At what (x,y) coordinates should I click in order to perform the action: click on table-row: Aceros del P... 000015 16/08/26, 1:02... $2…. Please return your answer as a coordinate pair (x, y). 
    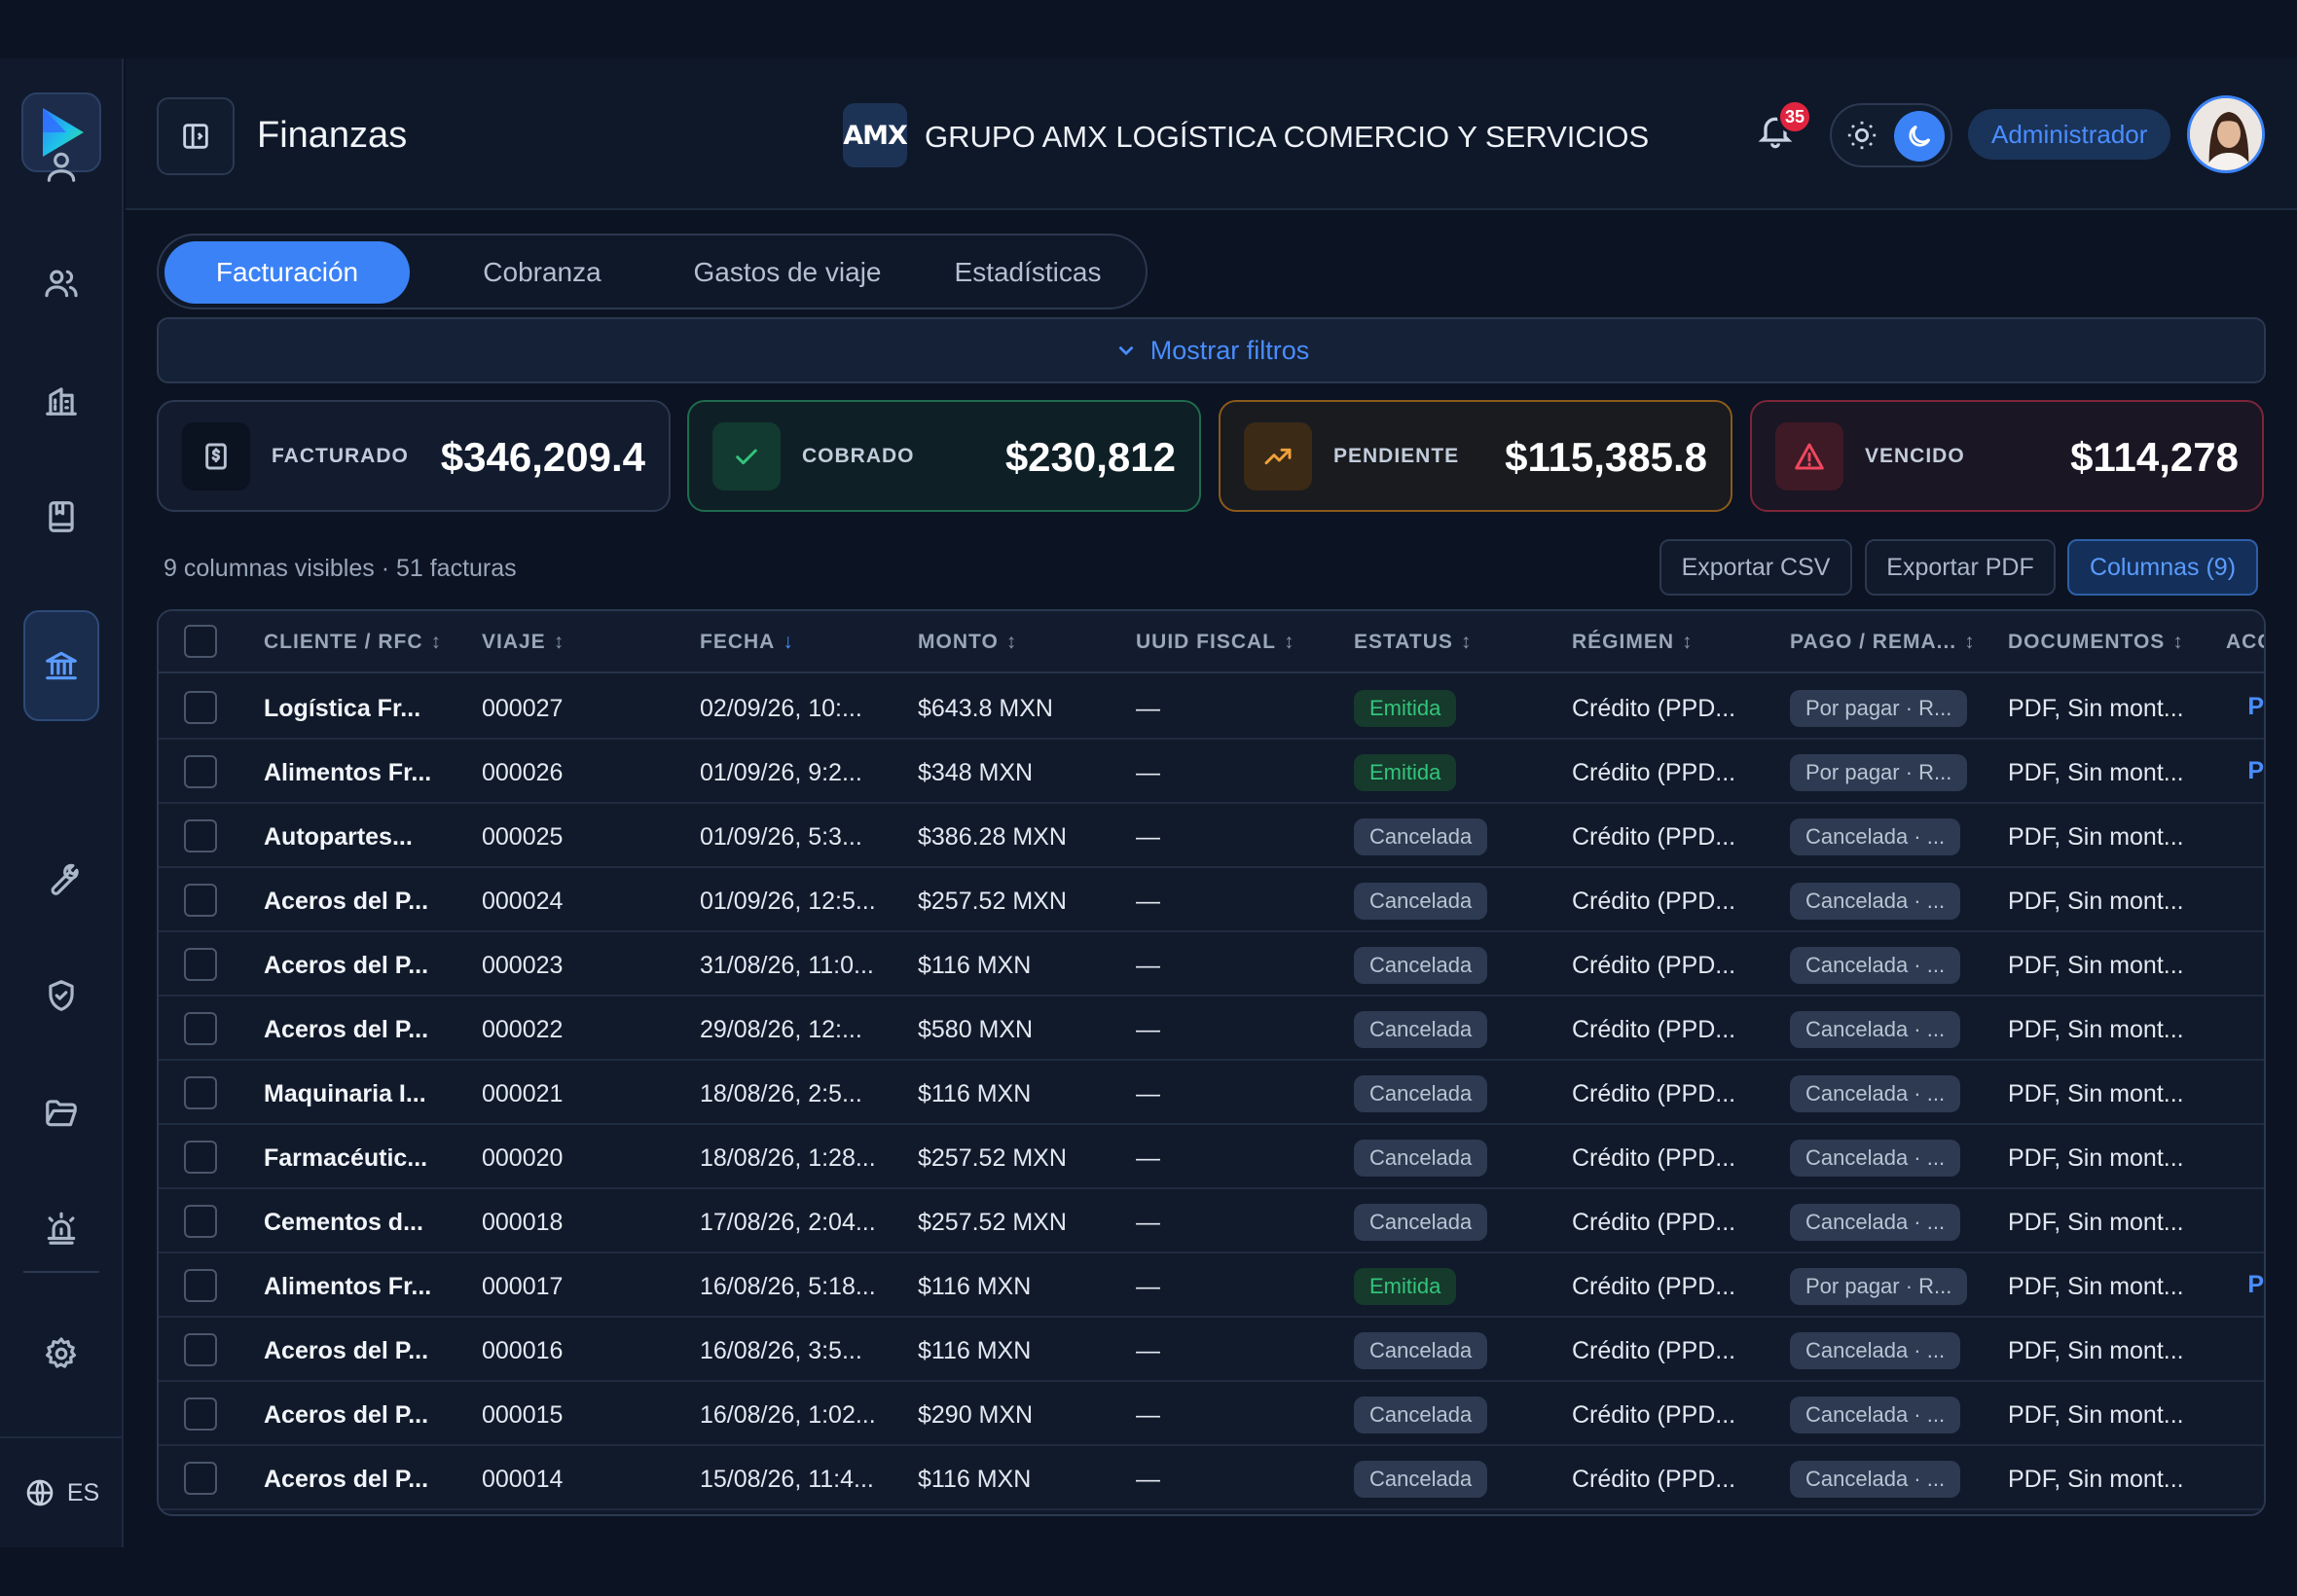
    Looking at the image, I should click on (1211, 1414).